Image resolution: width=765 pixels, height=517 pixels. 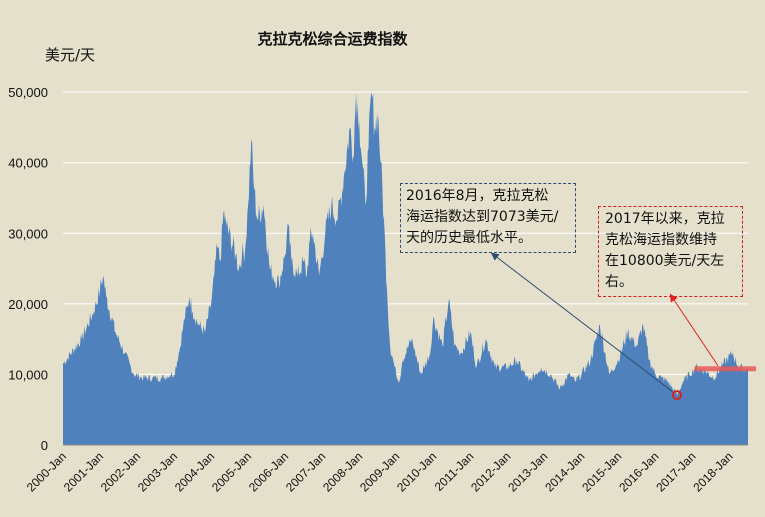 What do you see at coordinates (564, 471) in the screenshot?
I see `x-tick-label: 2014-Jan` at bounding box center [564, 471].